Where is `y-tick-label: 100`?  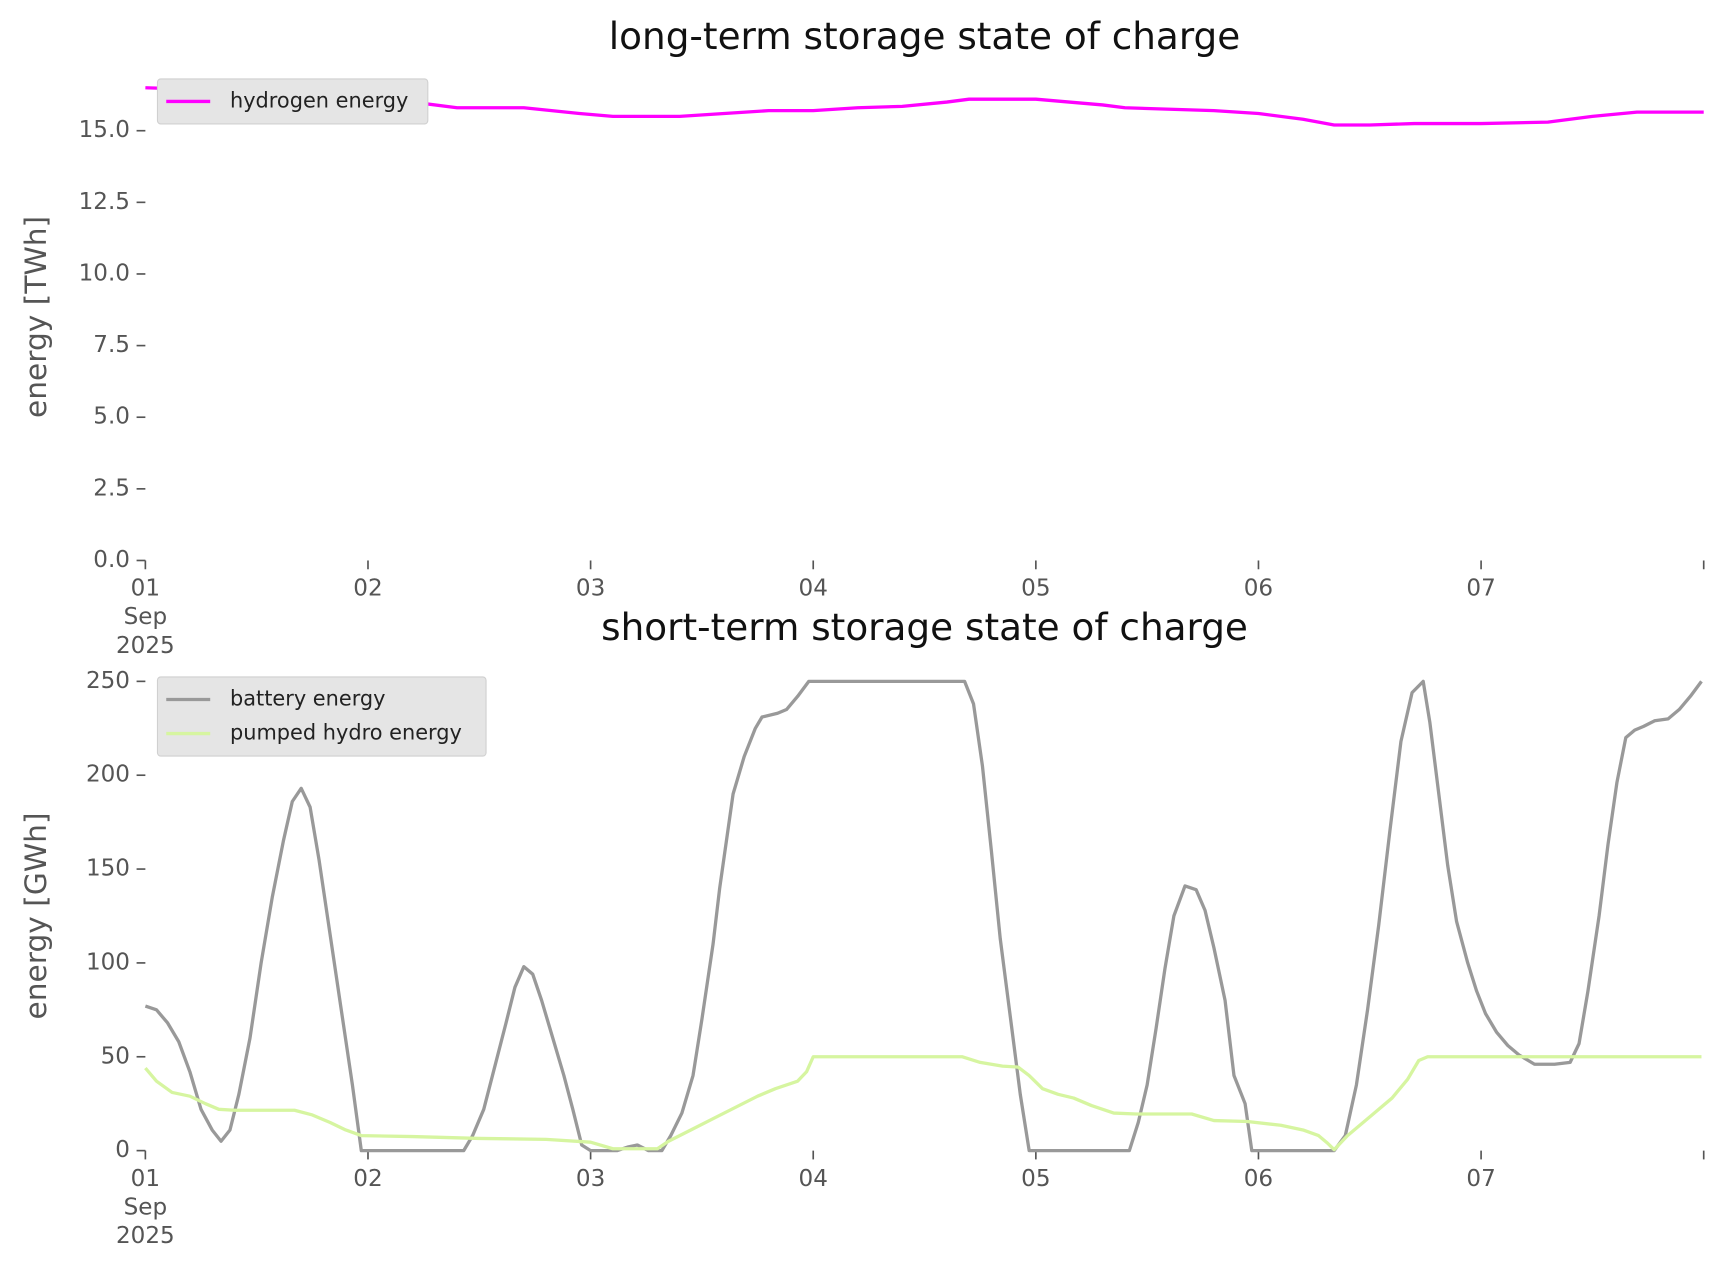 y-tick-label: 100 is located at coordinates (108, 962).